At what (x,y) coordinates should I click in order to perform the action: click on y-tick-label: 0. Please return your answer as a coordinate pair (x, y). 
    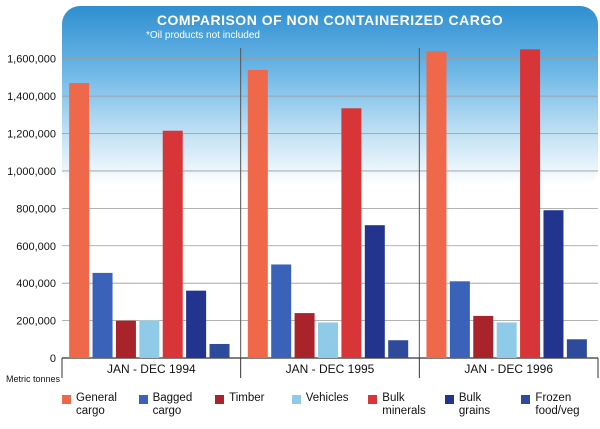
    Looking at the image, I should click on (53, 359).